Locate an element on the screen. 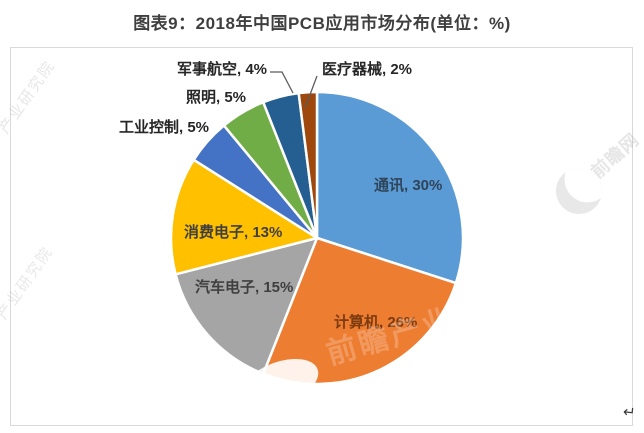 The width and height of the screenshot is (644, 433). leader-line-medical-devices is located at coordinates (311, 92).